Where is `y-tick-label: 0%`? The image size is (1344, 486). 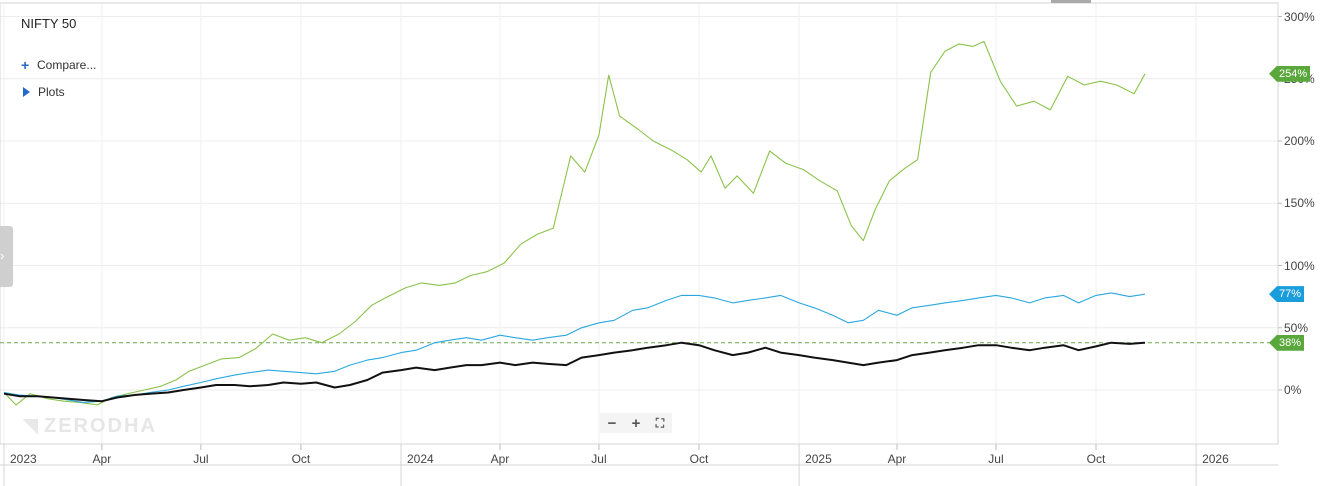
y-tick-label: 0% is located at coordinates (1293, 390).